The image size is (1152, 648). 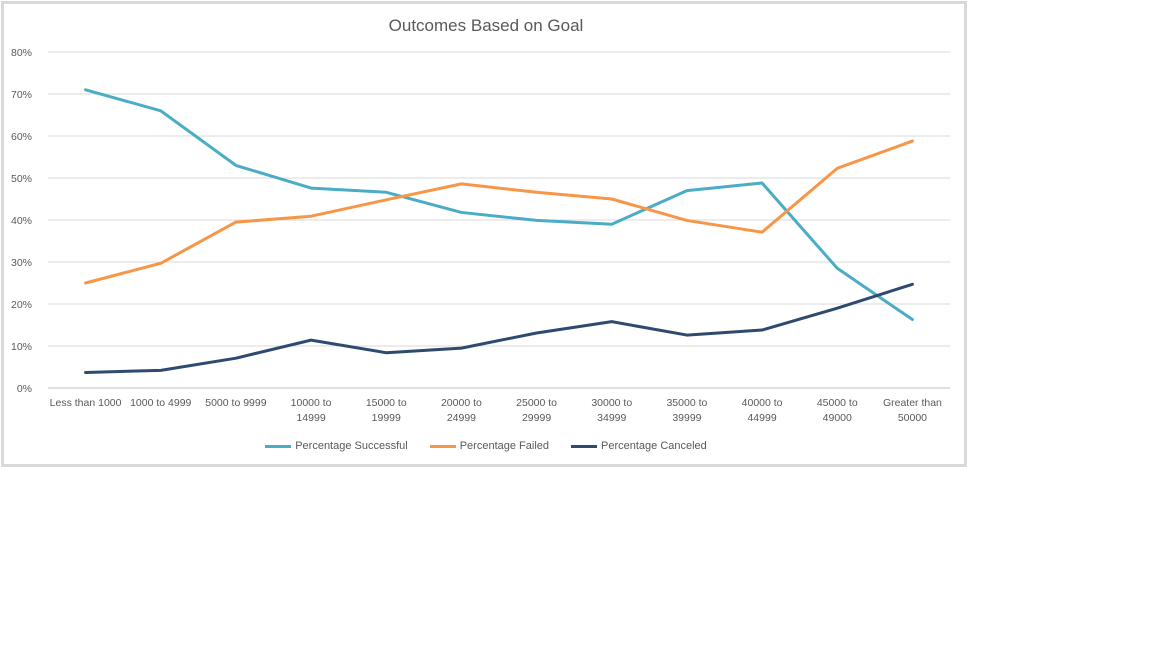 I want to click on x-tick-label: 35000 to 39999, so click(x=686, y=410).